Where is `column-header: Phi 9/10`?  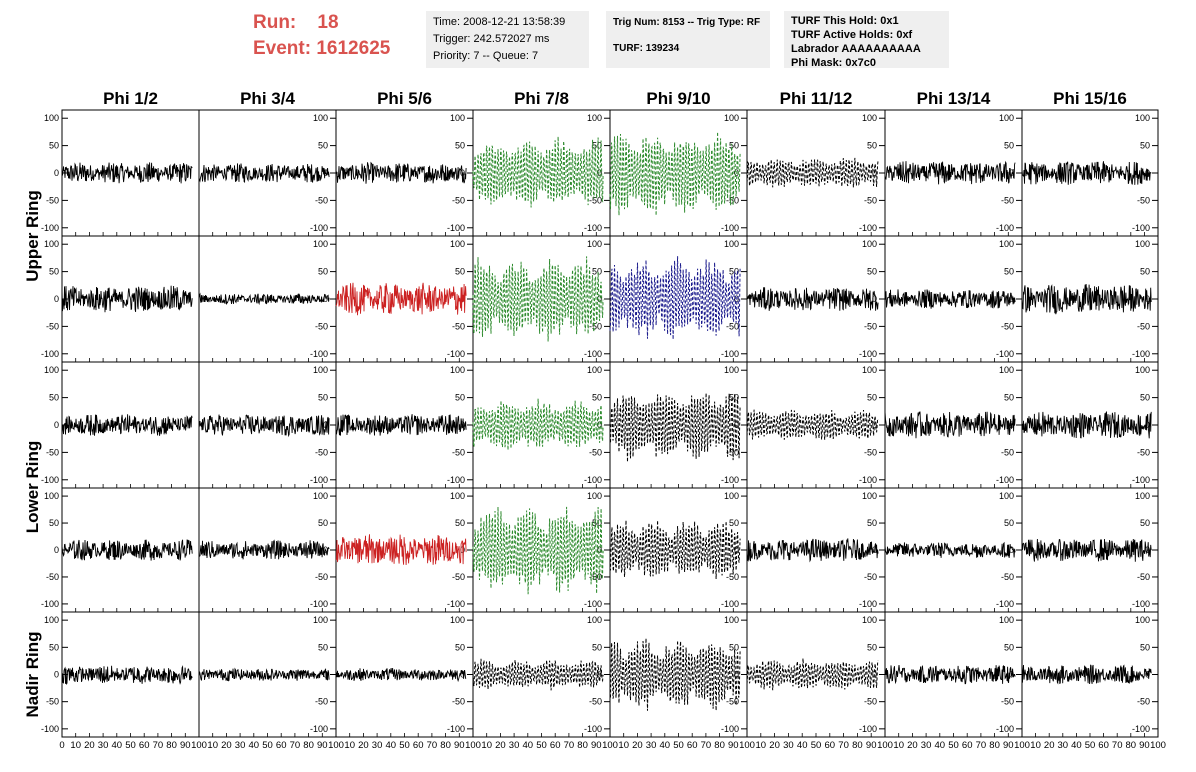 column-header: Phi 9/10 is located at coordinates (678, 98).